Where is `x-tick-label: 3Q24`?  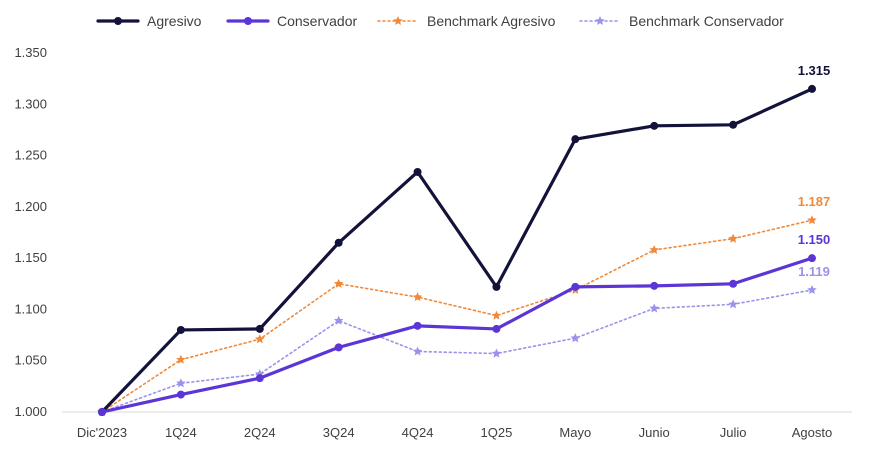
x-tick-label: 3Q24 is located at coordinates (339, 432).